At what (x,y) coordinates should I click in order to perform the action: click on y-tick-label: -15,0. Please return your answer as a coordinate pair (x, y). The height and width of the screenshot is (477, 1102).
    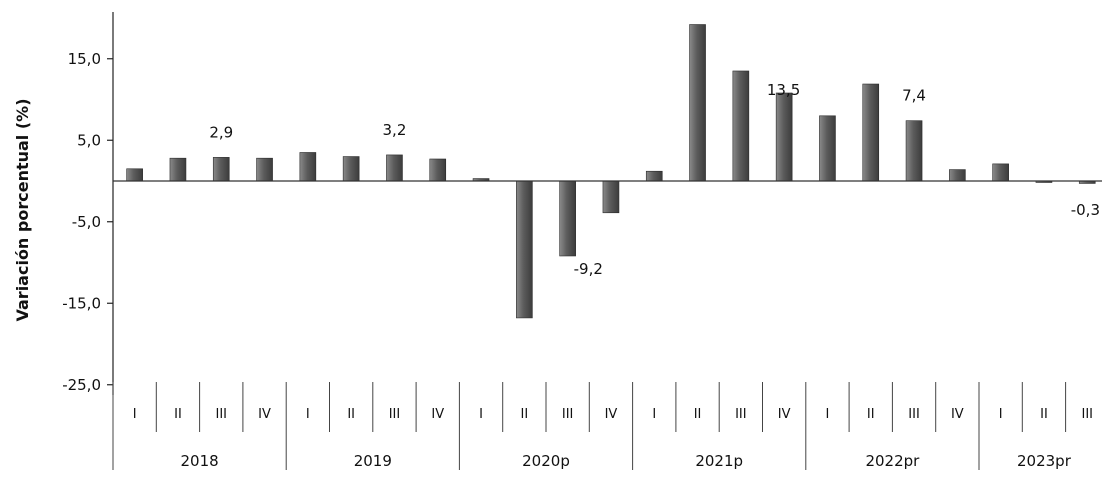
    Looking at the image, I should click on (81, 303).